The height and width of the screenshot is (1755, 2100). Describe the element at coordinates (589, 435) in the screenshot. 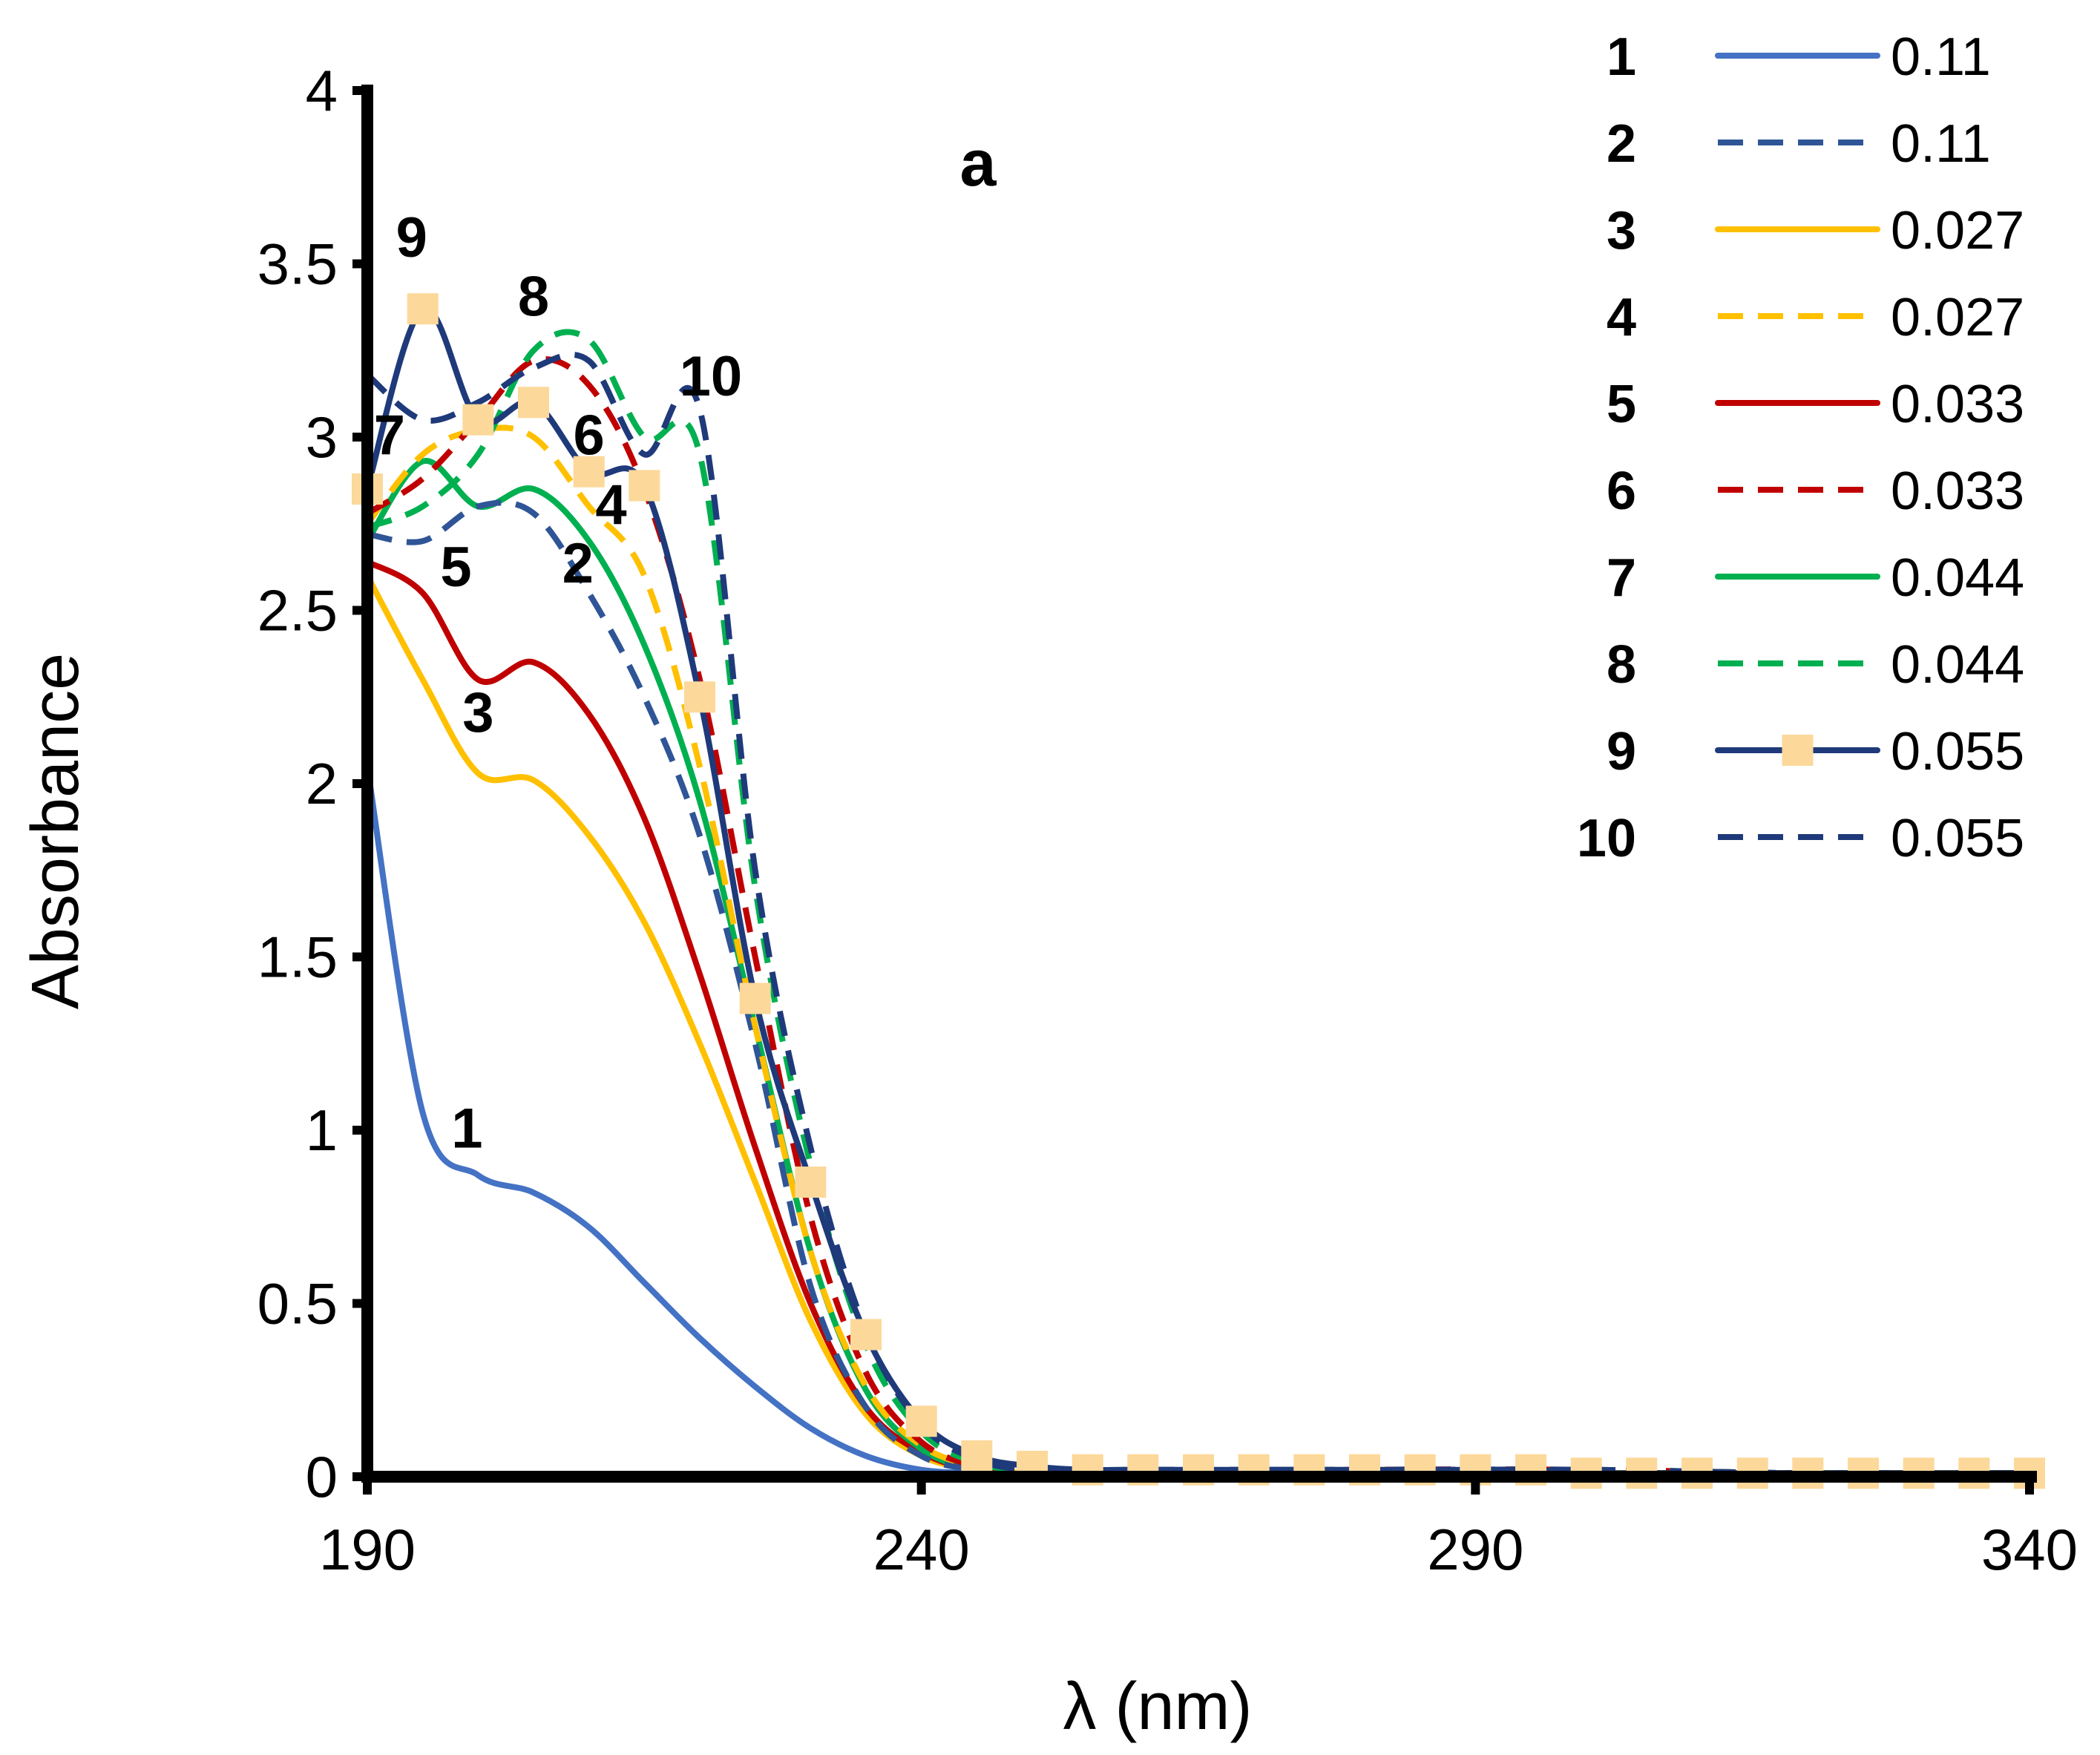

I see `curve-label-6: 6` at that location.